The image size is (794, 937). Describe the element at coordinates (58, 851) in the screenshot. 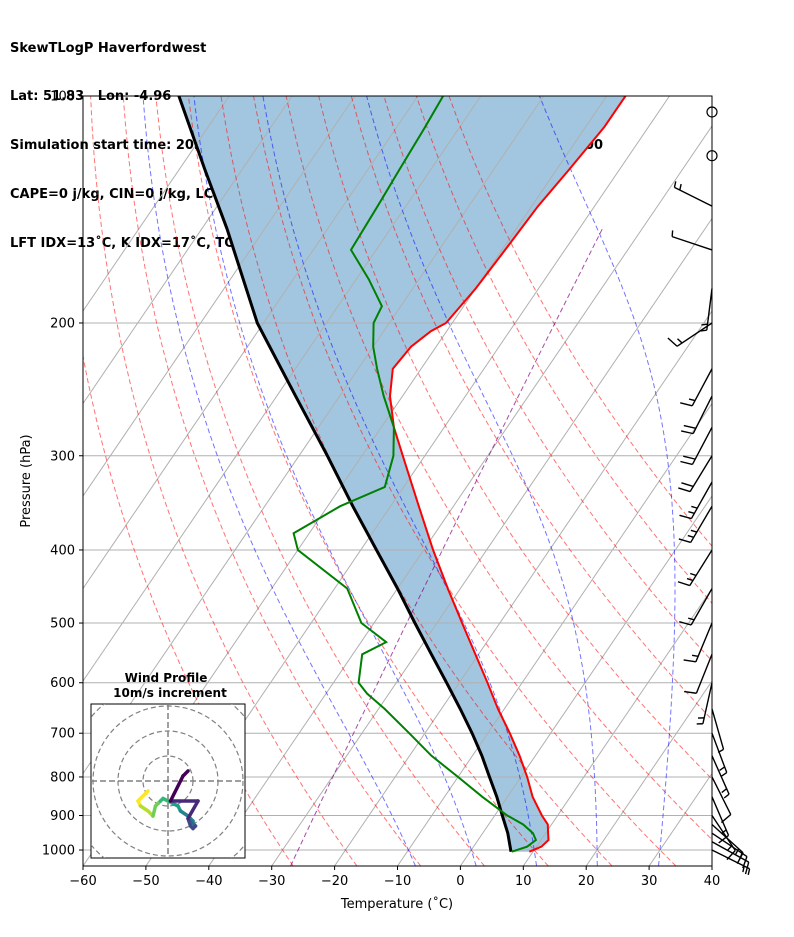

I see `y-tick-label: 1000` at that location.